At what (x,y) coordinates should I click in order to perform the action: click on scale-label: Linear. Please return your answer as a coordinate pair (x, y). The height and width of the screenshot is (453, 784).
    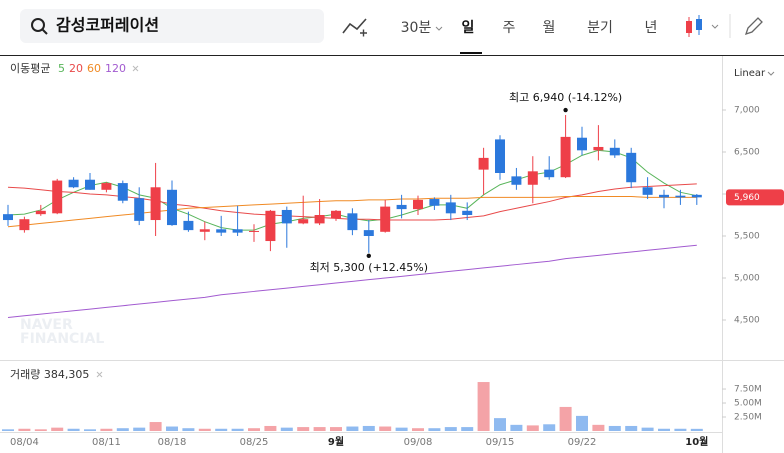
    Looking at the image, I should click on (750, 73).